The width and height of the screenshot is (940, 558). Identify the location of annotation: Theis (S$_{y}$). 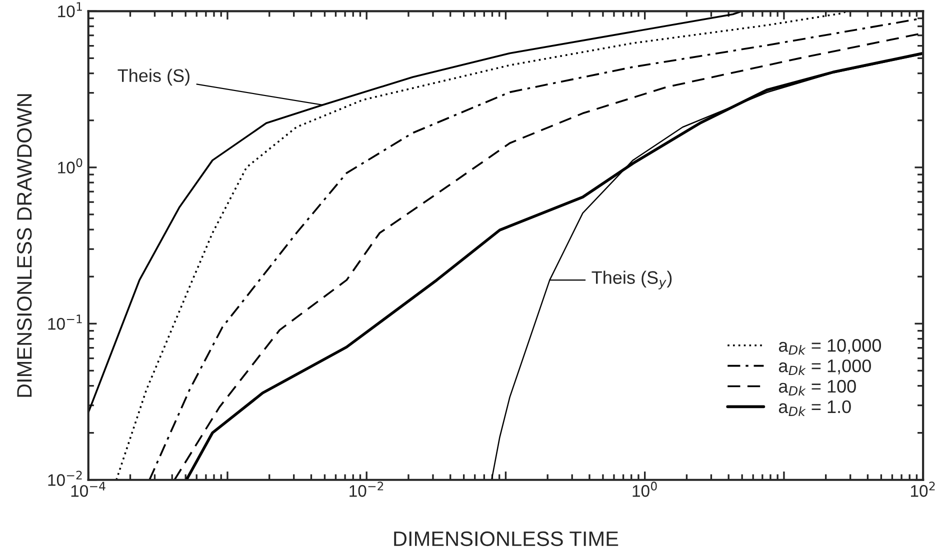
(632, 280).